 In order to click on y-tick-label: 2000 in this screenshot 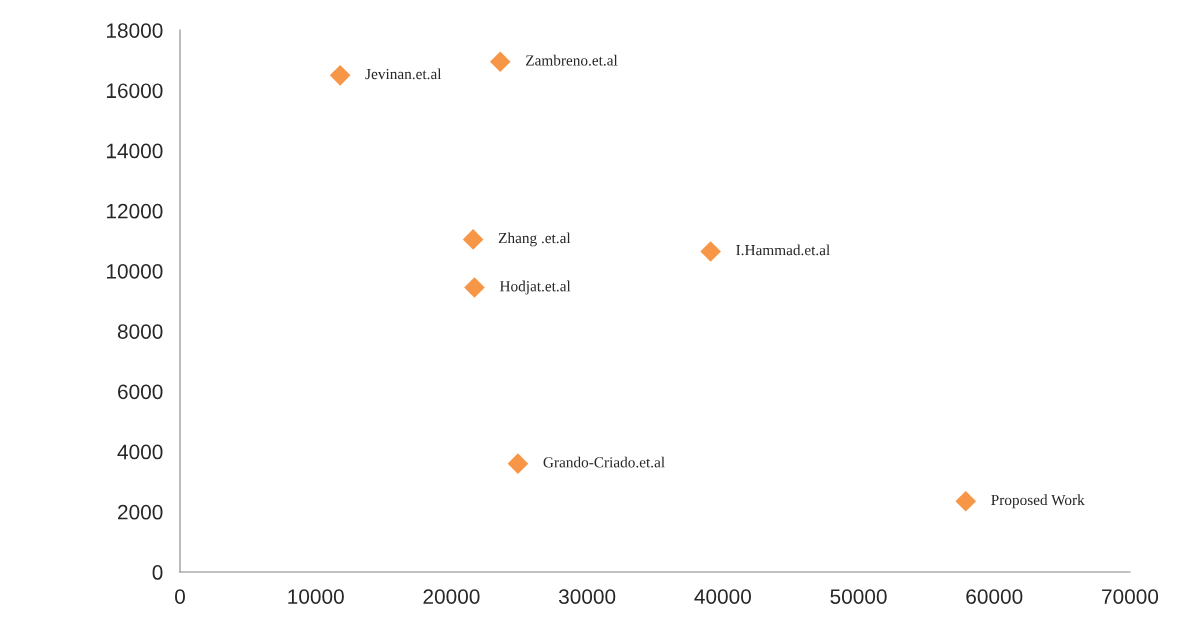, I will do `click(140, 512)`.